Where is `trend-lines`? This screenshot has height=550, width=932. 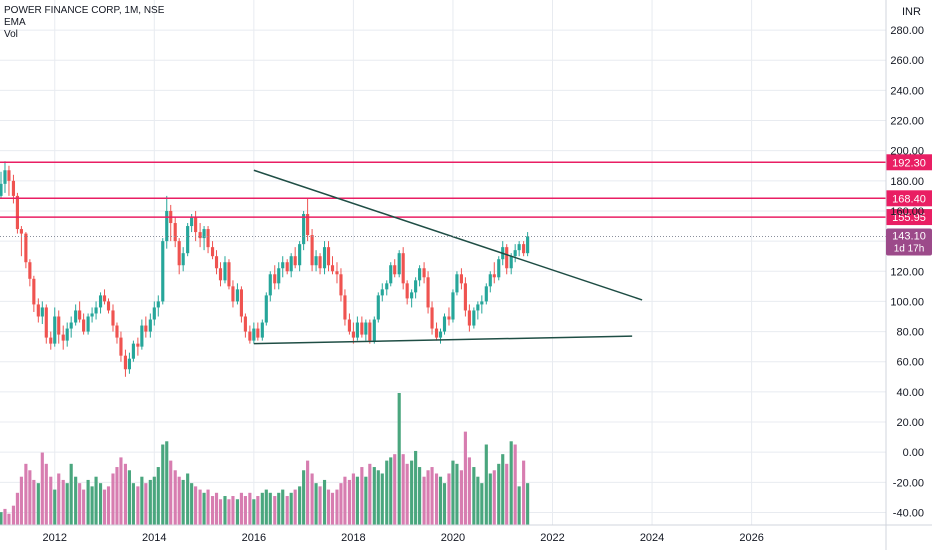
trend-lines is located at coordinates (448, 257).